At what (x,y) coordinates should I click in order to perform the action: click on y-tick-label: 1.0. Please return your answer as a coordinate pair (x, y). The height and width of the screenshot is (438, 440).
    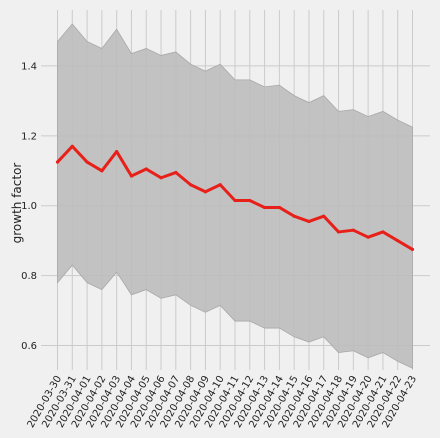
    Looking at the image, I should click on (29, 206).